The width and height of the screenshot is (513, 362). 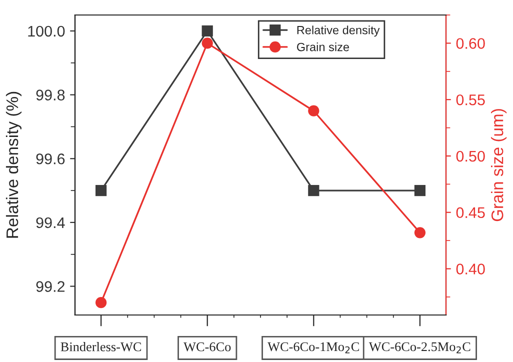 I want to click on x-tick-label: WC-6Co, so click(x=207, y=347).